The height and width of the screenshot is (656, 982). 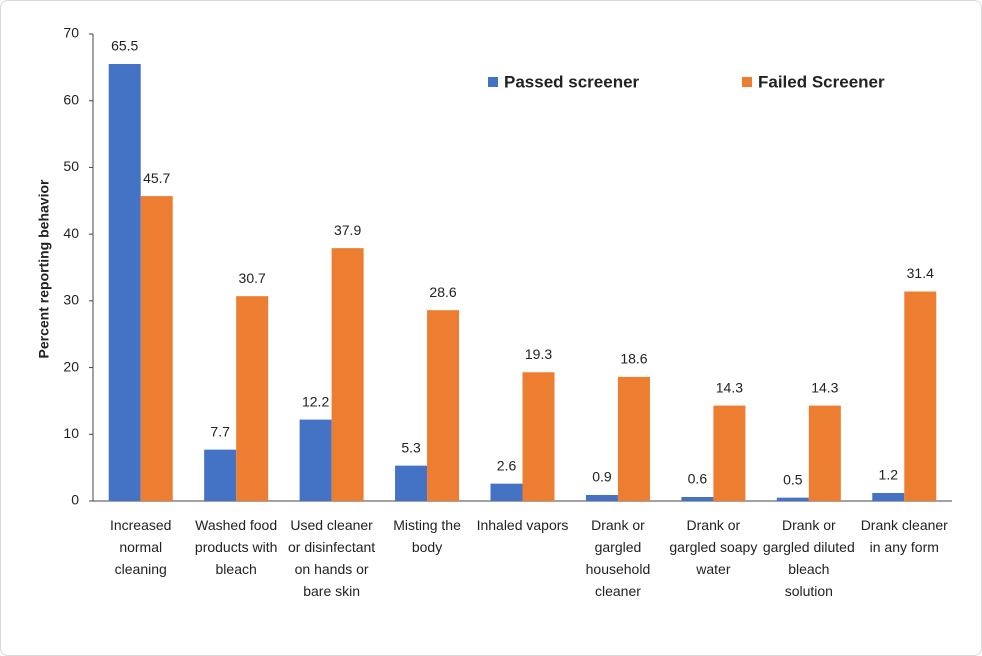 I want to click on legend-label: Failed Screener, so click(x=821, y=81).